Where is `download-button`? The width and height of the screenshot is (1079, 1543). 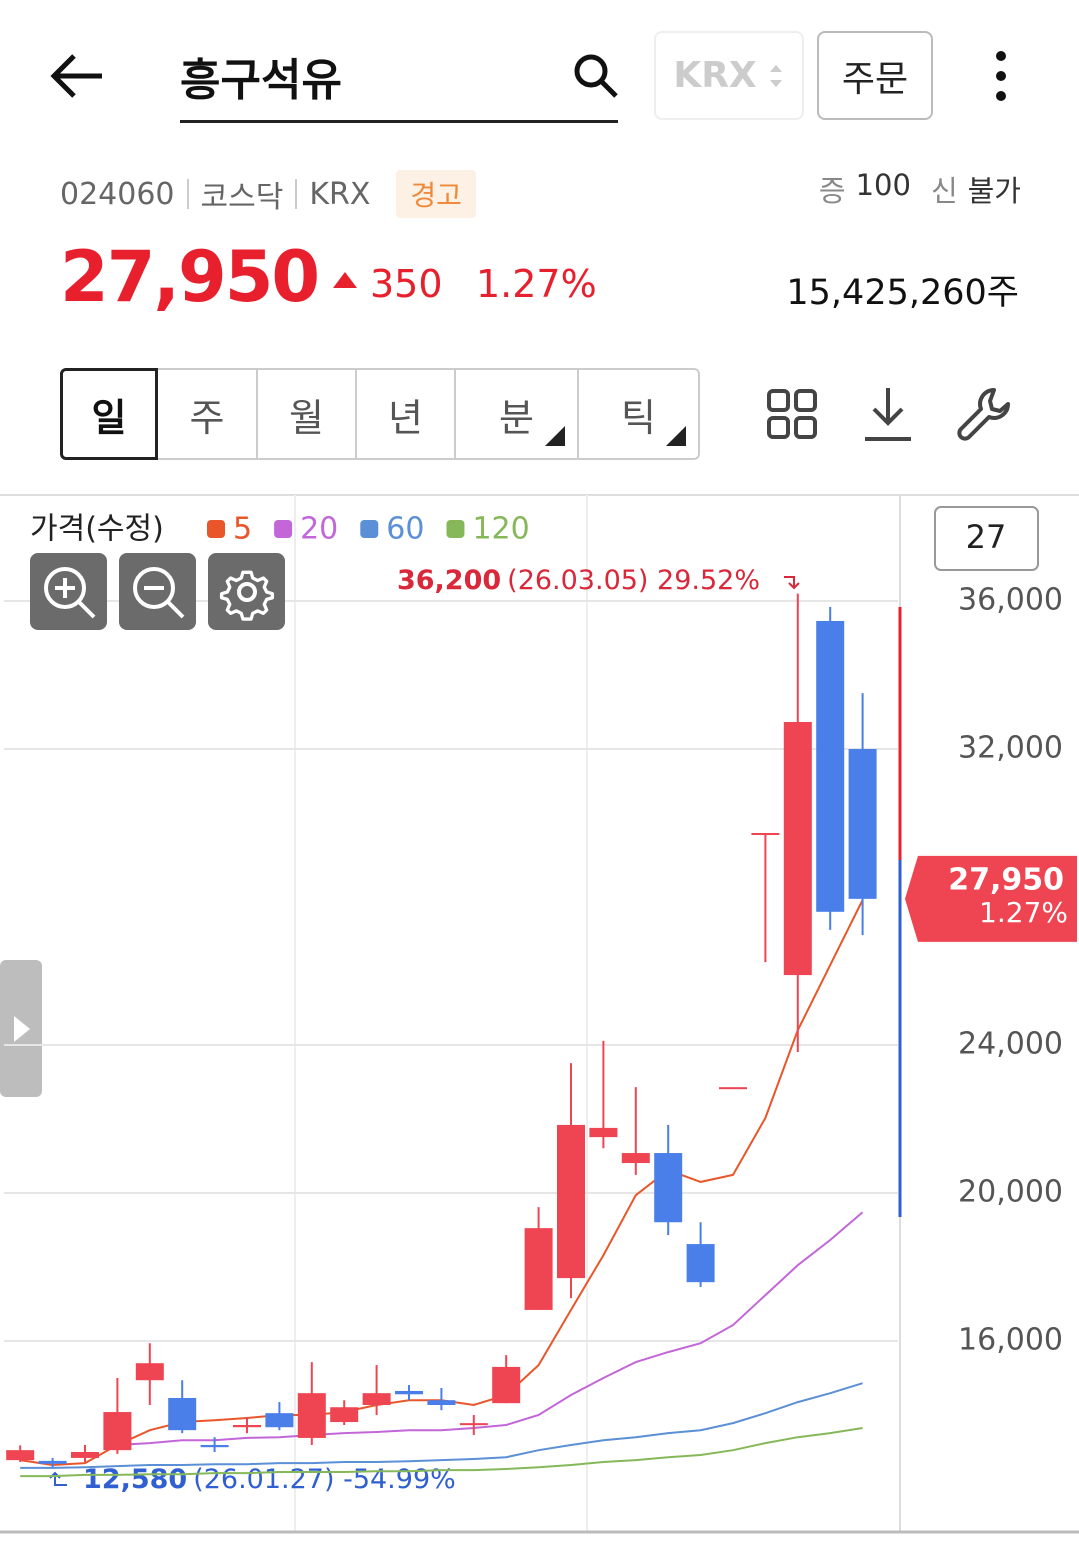 download-button is located at coordinates (888, 414).